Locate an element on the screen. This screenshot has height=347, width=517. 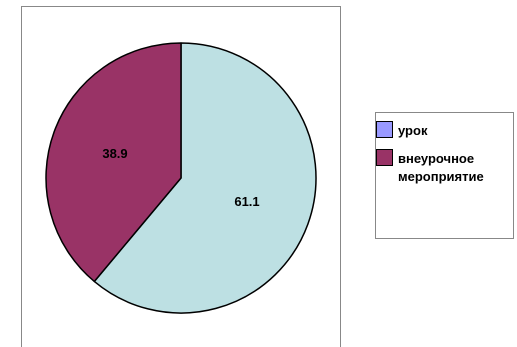
legend: урок внеурочное мероприятие is located at coordinates (444, 175).